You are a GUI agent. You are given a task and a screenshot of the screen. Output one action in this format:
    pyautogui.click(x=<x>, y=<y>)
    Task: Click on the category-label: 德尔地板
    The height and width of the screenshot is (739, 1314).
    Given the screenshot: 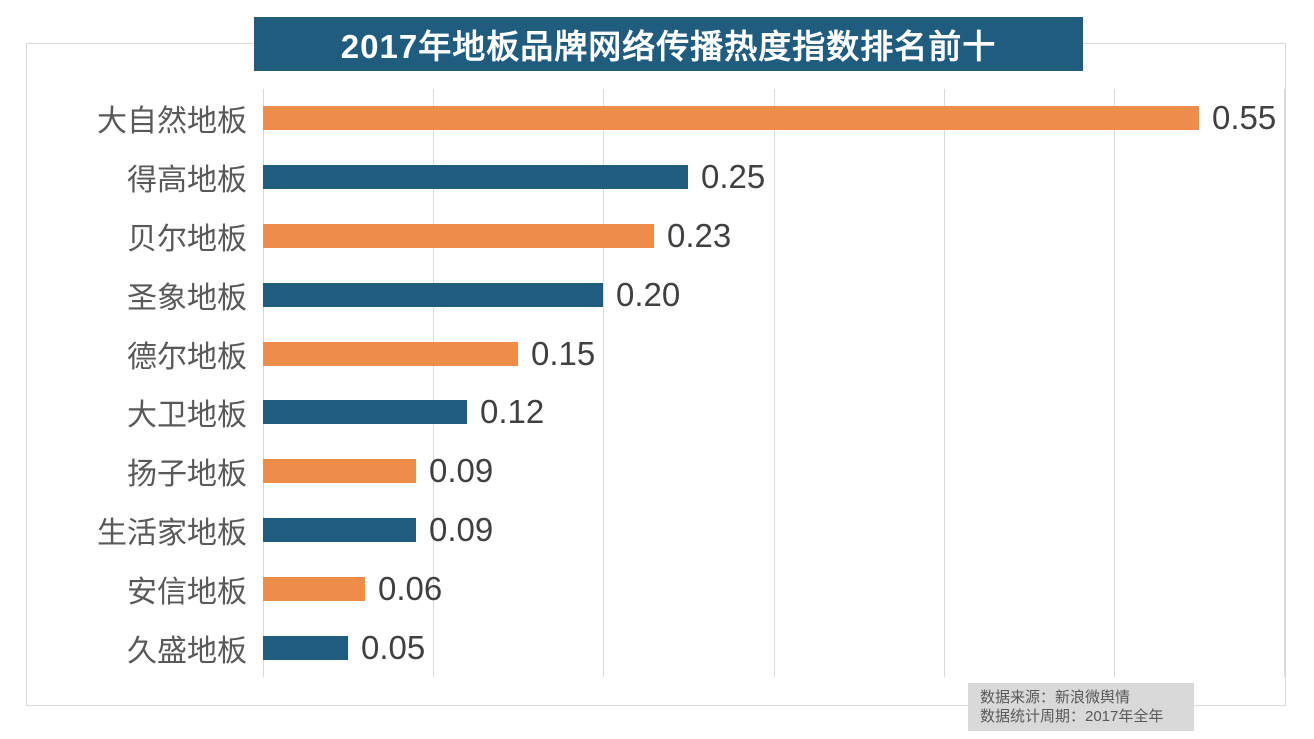 What is the action you would take?
    pyautogui.click(x=187, y=357)
    